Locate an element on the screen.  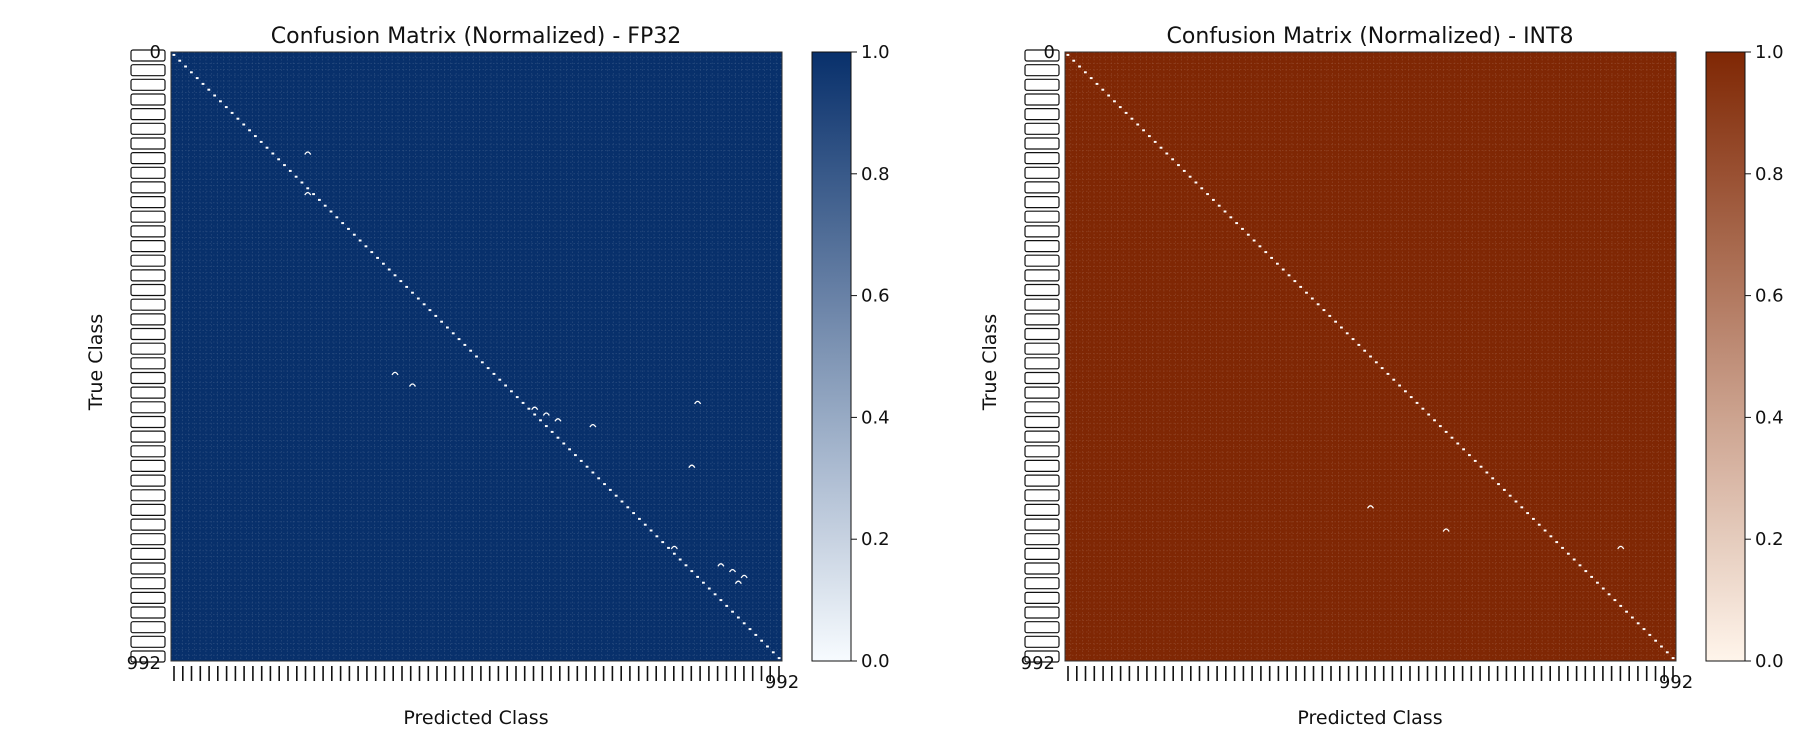
x-tick-label-last: 992 is located at coordinates (1676, 682).